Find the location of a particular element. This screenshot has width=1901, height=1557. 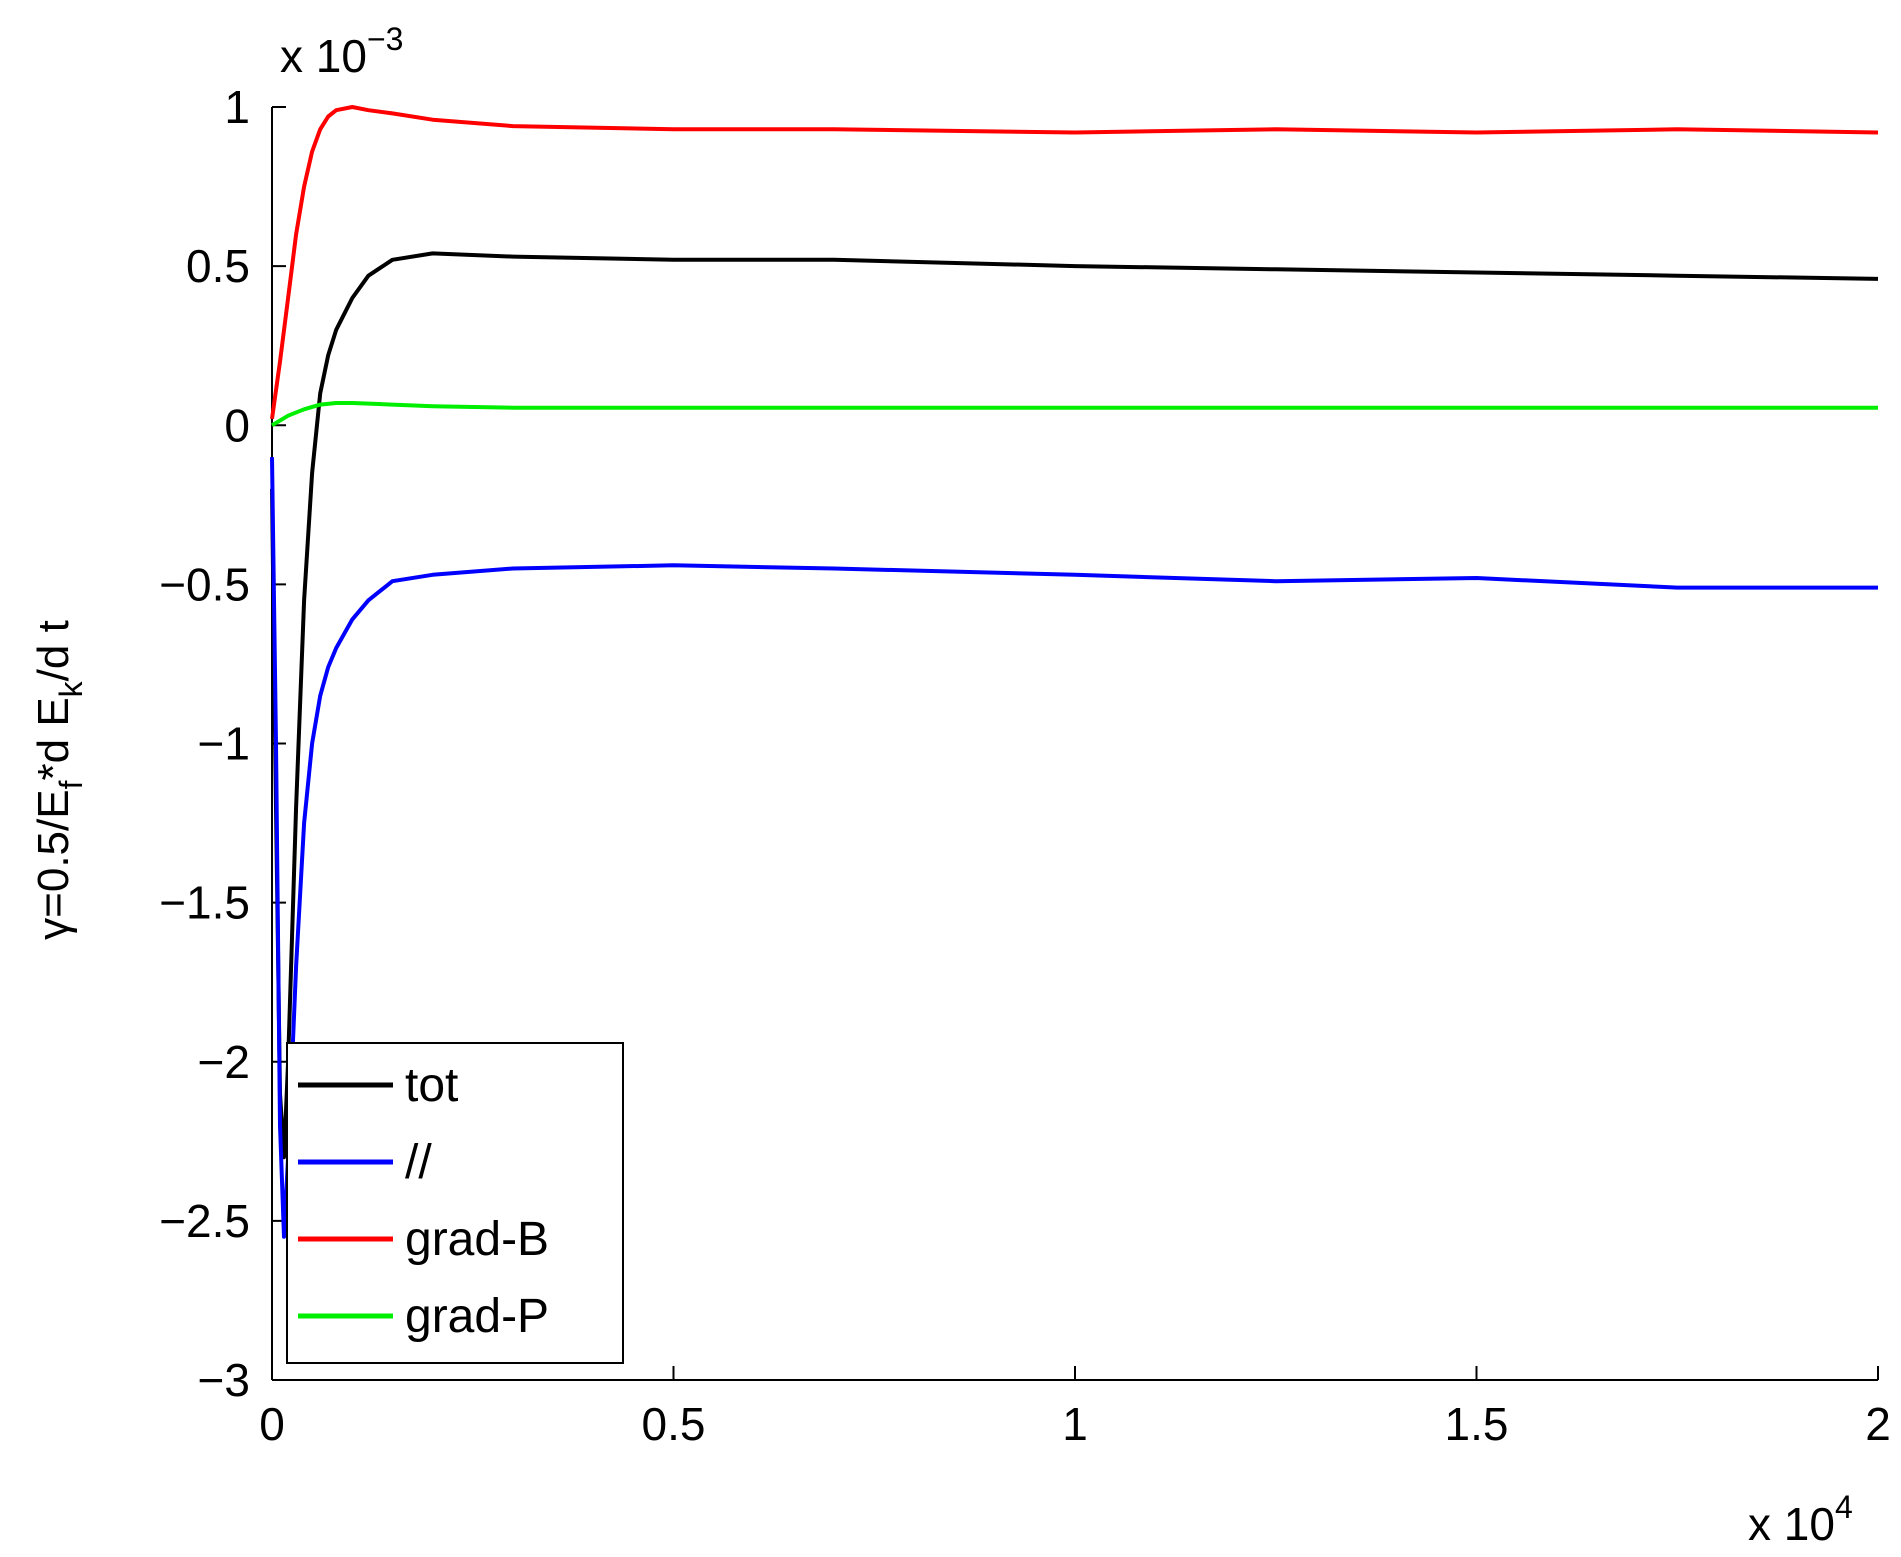

x-tick-label: 1 is located at coordinates (1075, 1424).